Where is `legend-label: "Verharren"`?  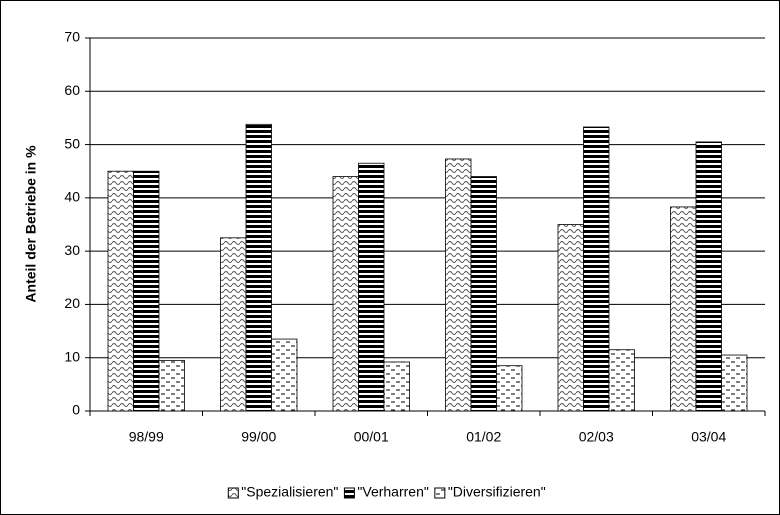
legend-label: "Verharren" is located at coordinates (392, 492).